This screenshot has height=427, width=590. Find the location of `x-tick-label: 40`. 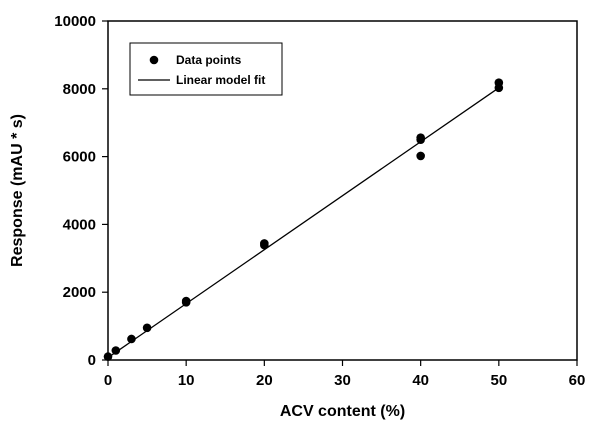

x-tick-label: 40 is located at coordinates (420, 380).